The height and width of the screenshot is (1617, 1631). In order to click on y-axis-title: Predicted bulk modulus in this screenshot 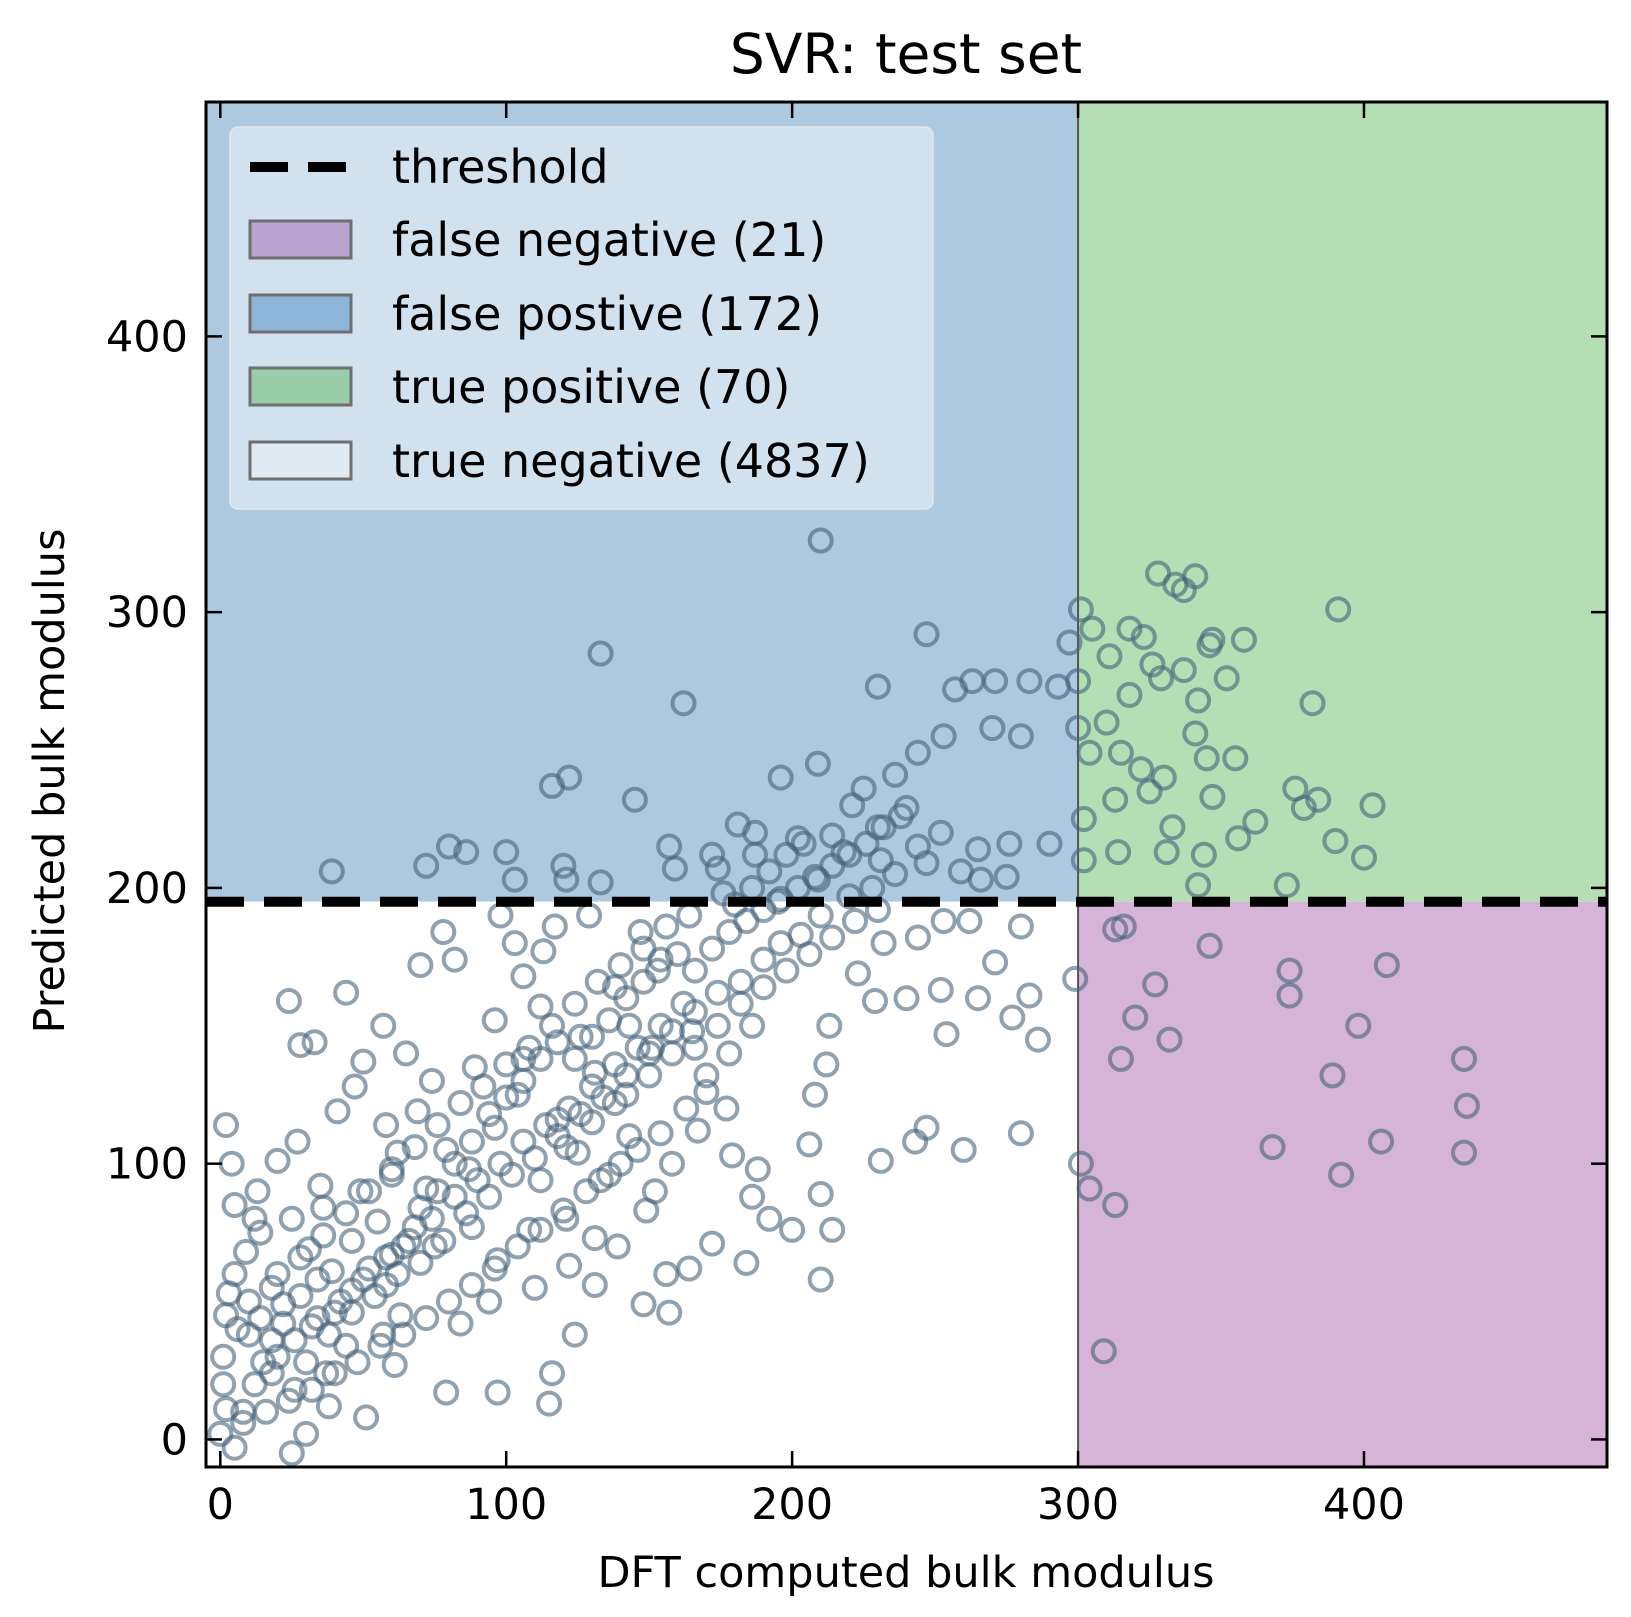, I will do `click(50, 781)`.